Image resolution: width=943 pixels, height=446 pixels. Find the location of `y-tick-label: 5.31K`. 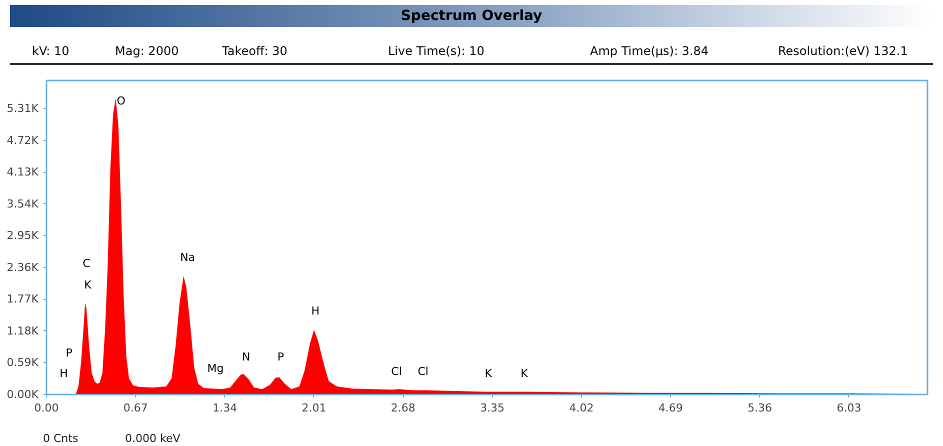

y-tick-label: 5.31K is located at coordinates (23, 109).